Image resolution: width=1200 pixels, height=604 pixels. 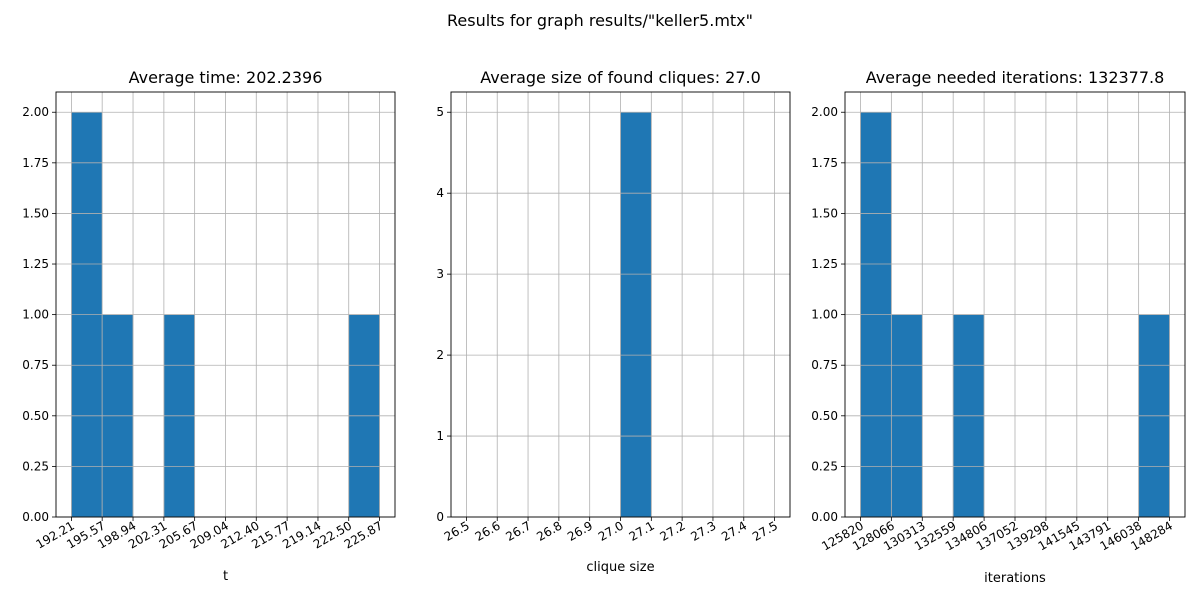 I want to click on x-axis-label: clique size, so click(x=620, y=567).